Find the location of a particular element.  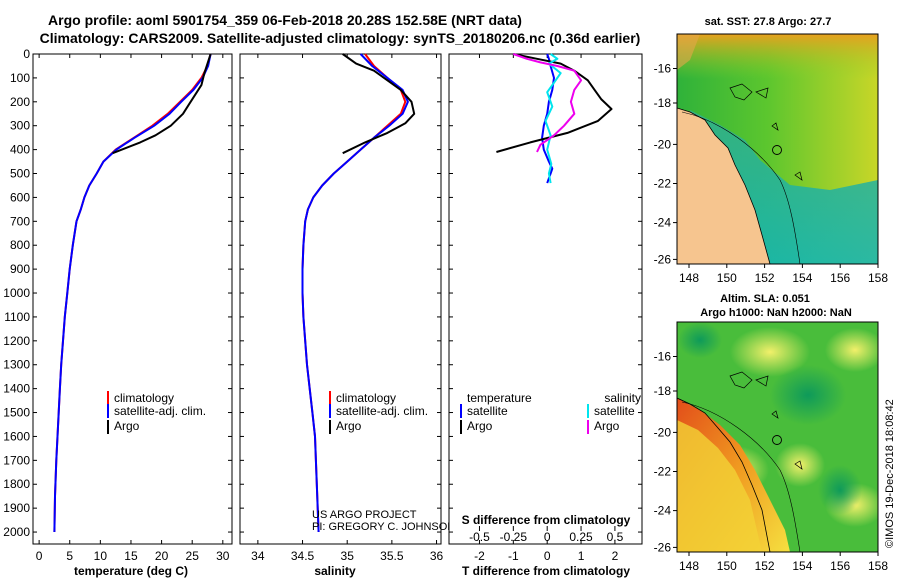

depth-tick-label: 1900 is located at coordinates (16, 508).